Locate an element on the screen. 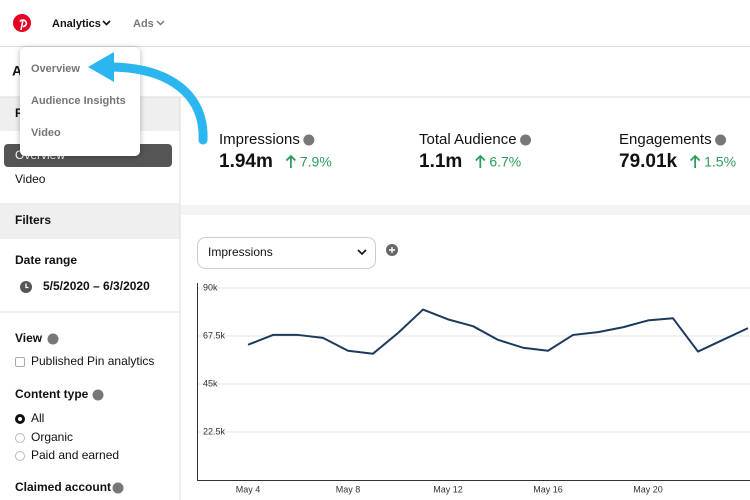 The width and height of the screenshot is (750, 500). radio-dot is located at coordinates (20, 419).